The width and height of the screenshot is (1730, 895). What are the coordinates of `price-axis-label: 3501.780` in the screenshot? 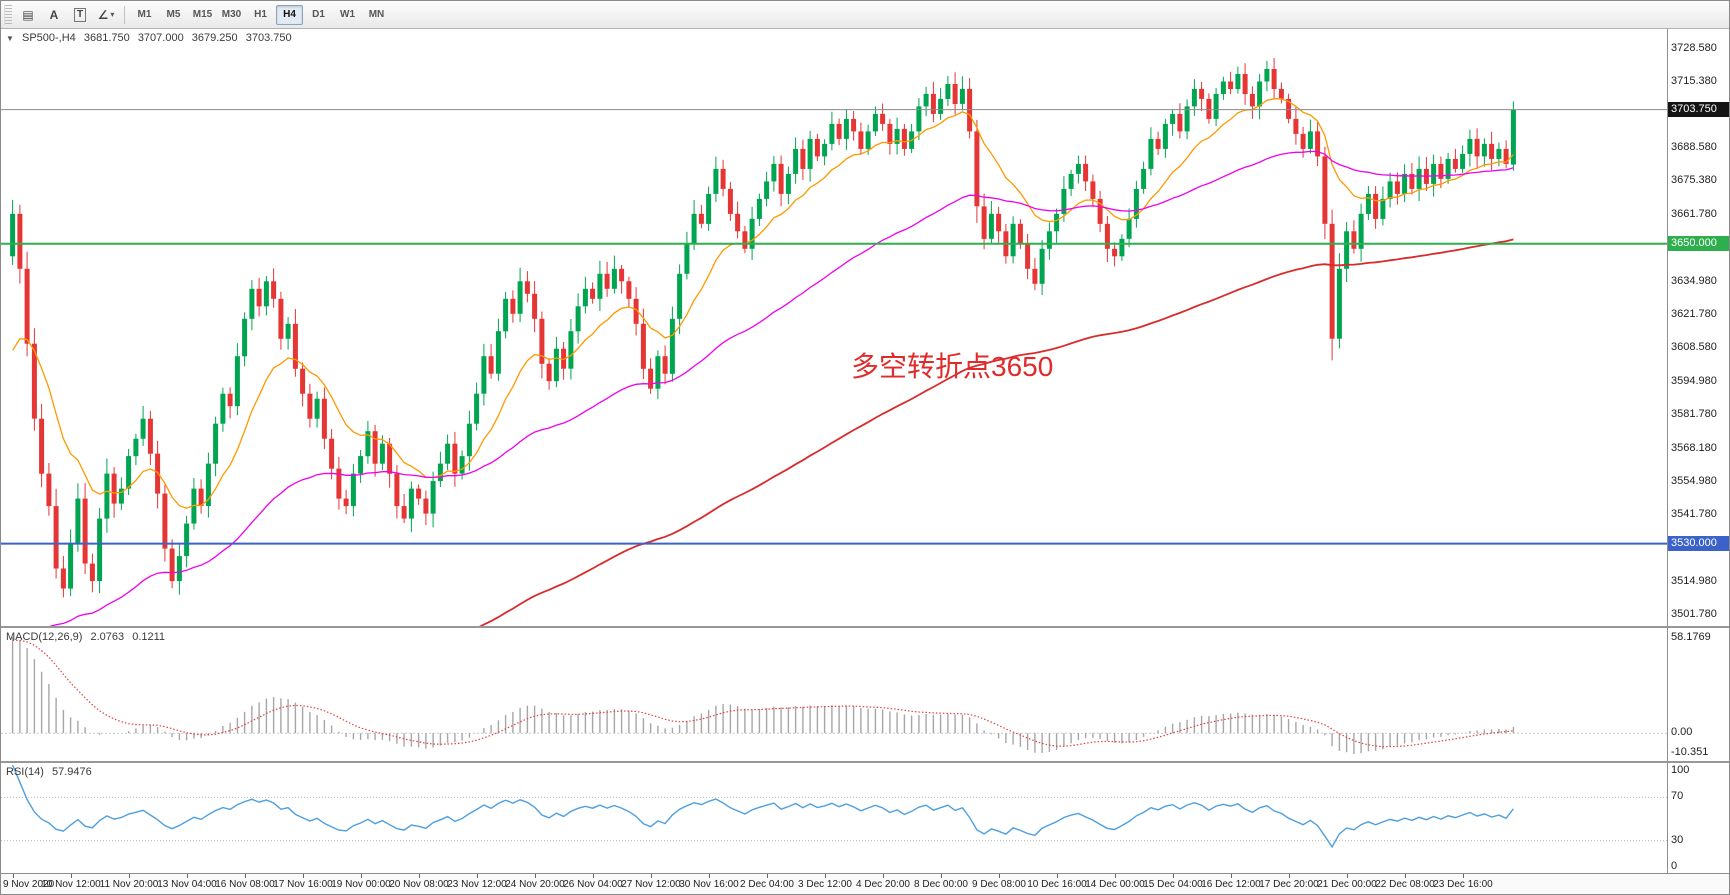 It's located at (1694, 614).